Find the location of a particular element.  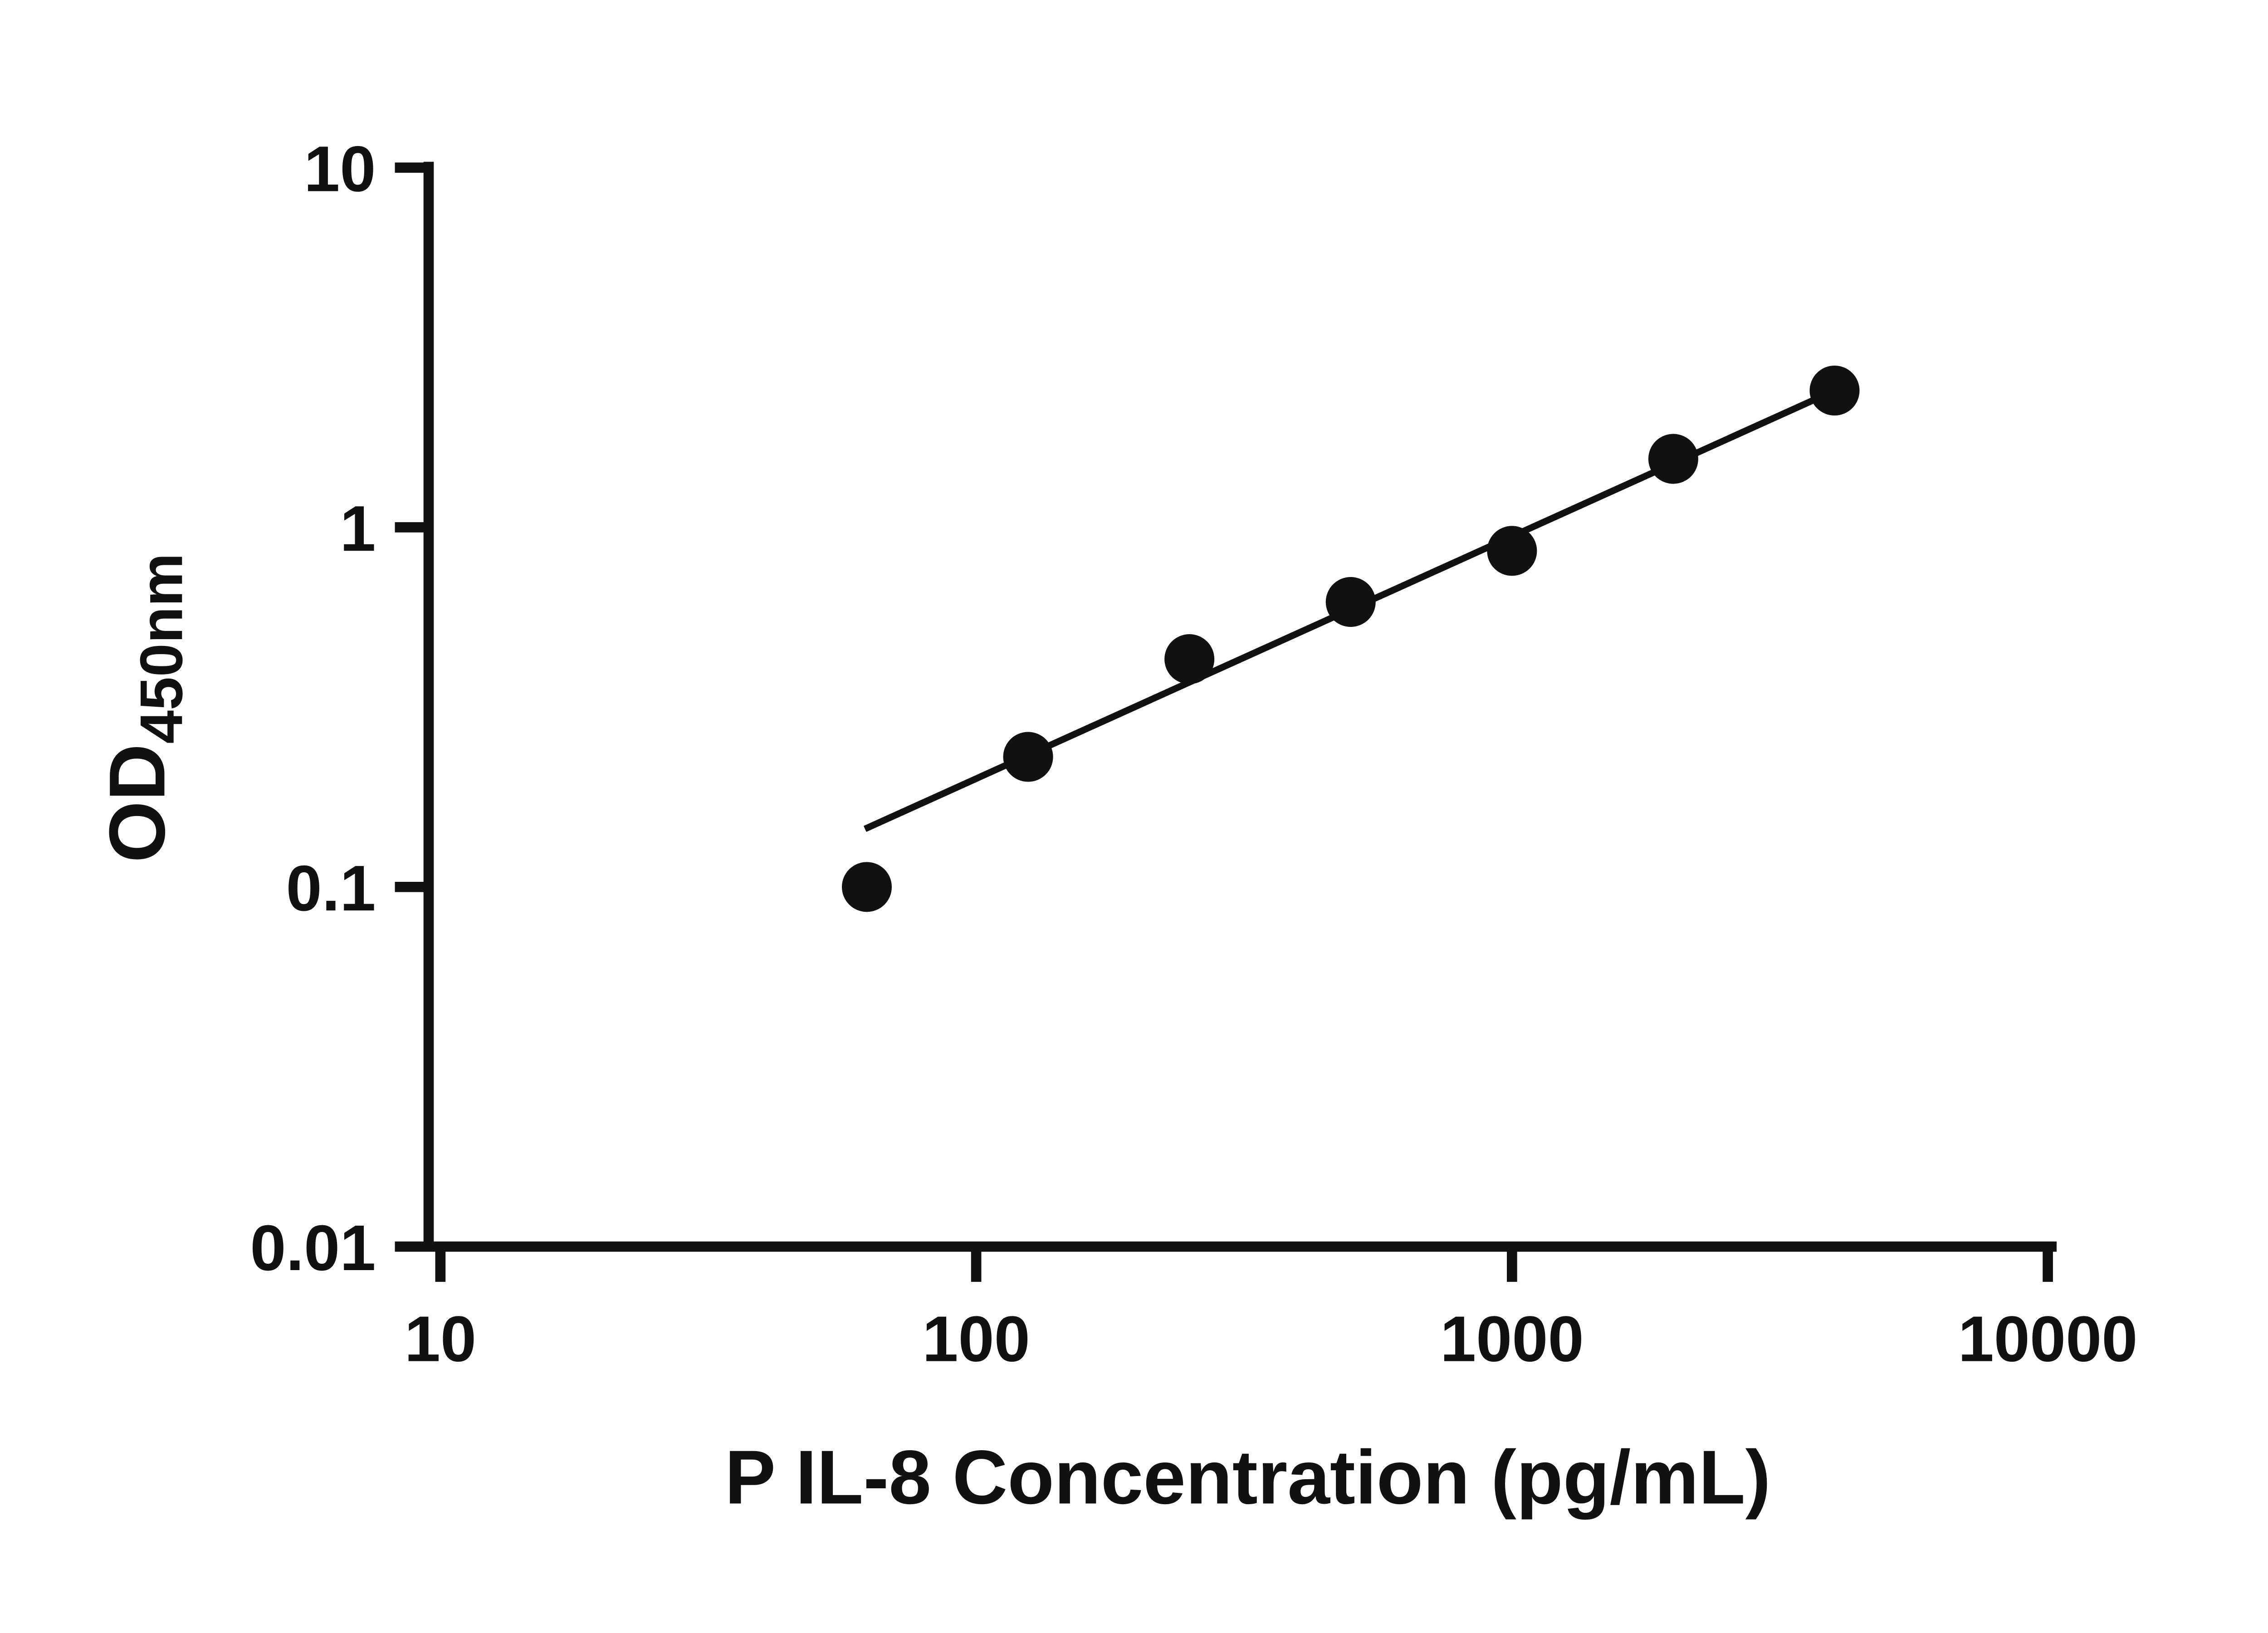

x-tick-label: 10000 is located at coordinates (2048, 1339).